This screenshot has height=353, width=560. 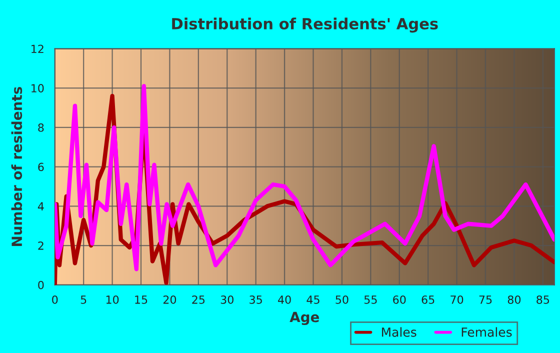 What do you see at coordinates (169, 299) in the screenshot?
I see `x-tick-label: 20` at bounding box center [169, 299].